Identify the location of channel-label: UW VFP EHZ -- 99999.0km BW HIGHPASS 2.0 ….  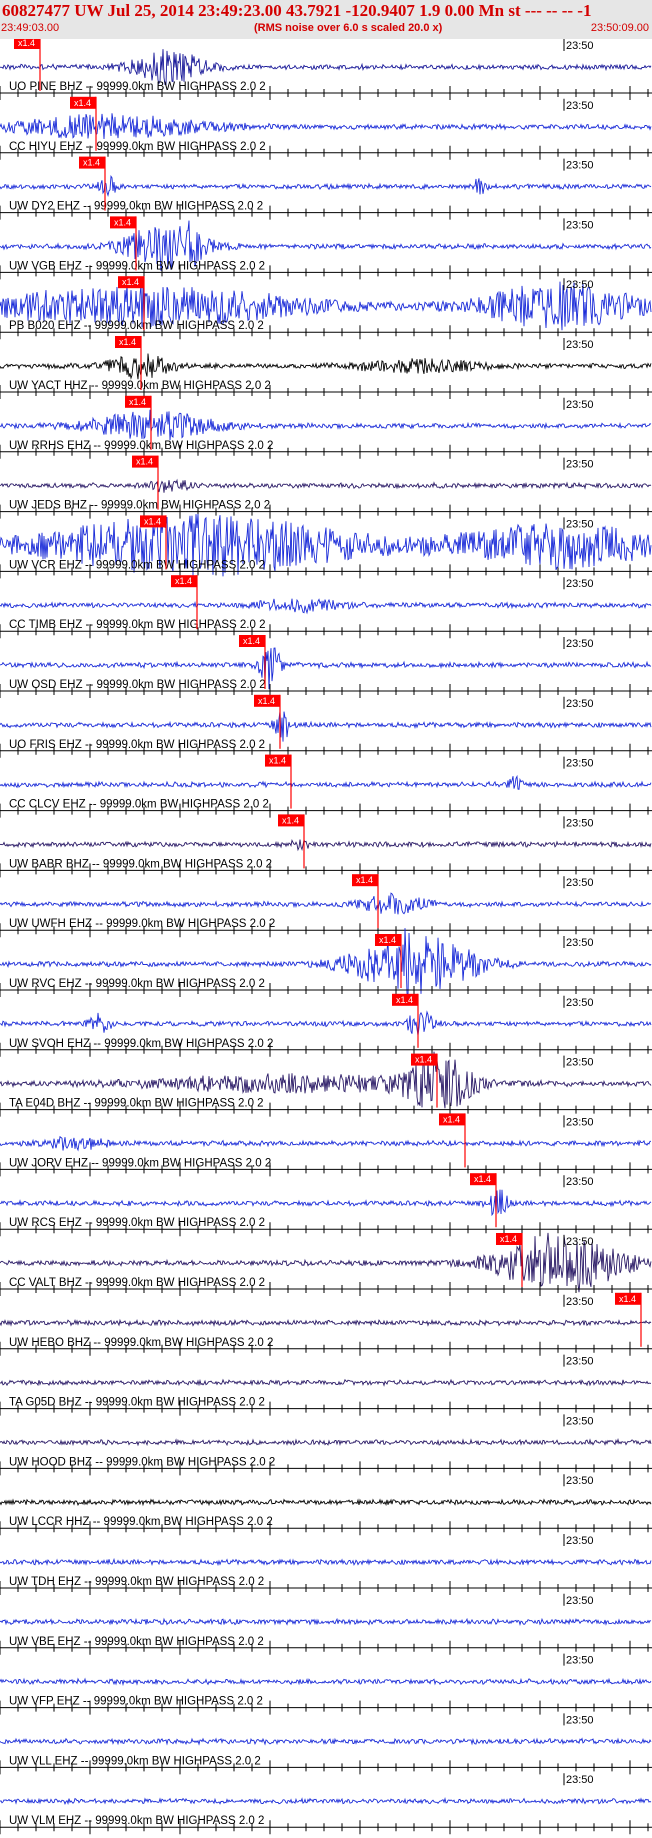
(136, 1702).